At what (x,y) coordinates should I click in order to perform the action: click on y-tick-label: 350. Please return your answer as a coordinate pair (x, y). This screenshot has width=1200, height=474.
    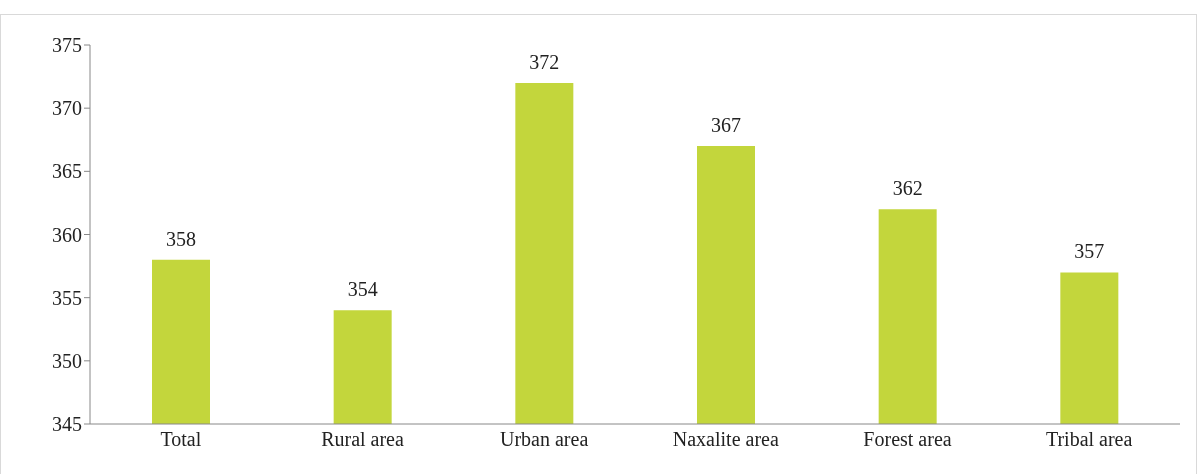
    Looking at the image, I should click on (67, 360).